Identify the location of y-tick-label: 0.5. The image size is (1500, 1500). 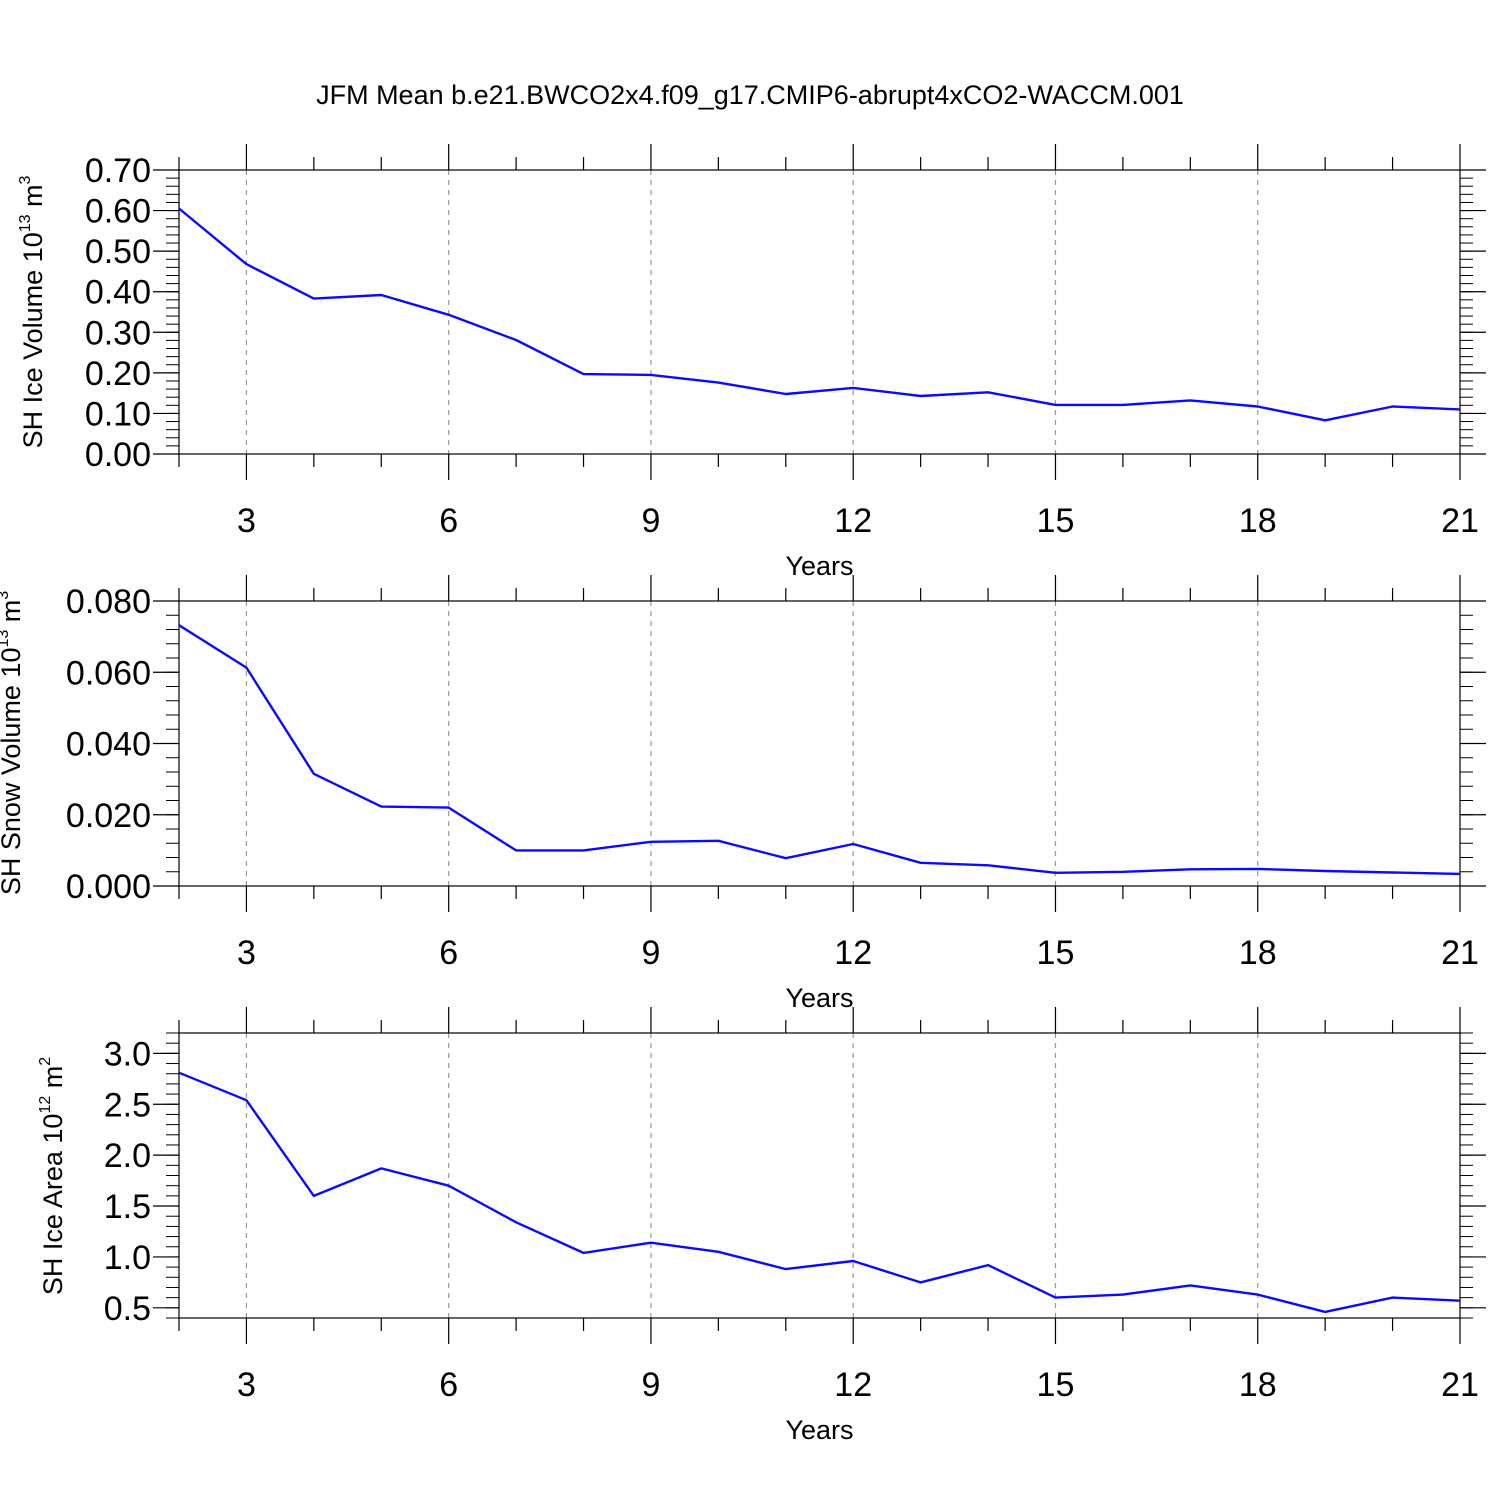
(127, 1309).